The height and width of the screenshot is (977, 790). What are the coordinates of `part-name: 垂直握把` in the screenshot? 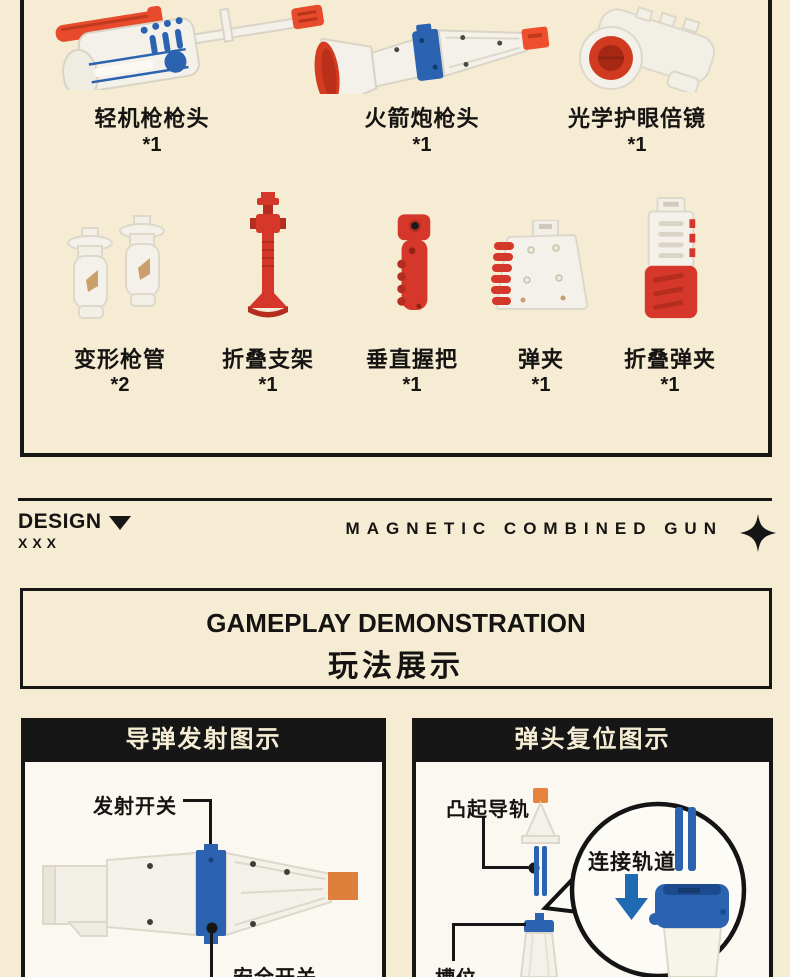 It's located at (411, 359).